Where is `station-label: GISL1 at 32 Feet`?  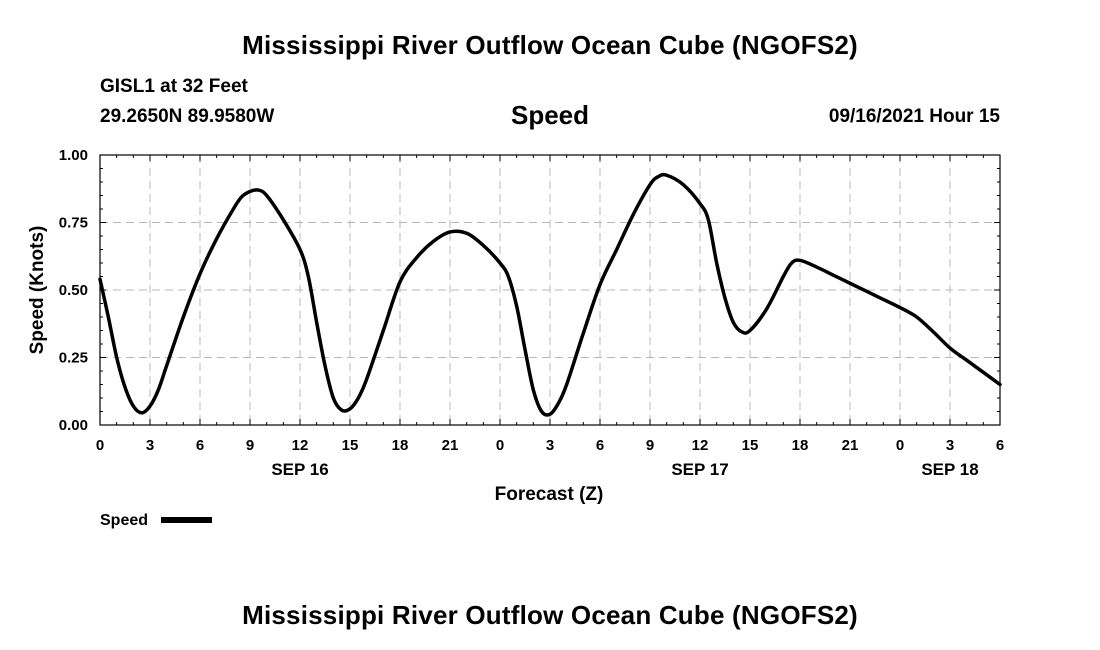 station-label: GISL1 at 32 Feet is located at coordinates (174, 86).